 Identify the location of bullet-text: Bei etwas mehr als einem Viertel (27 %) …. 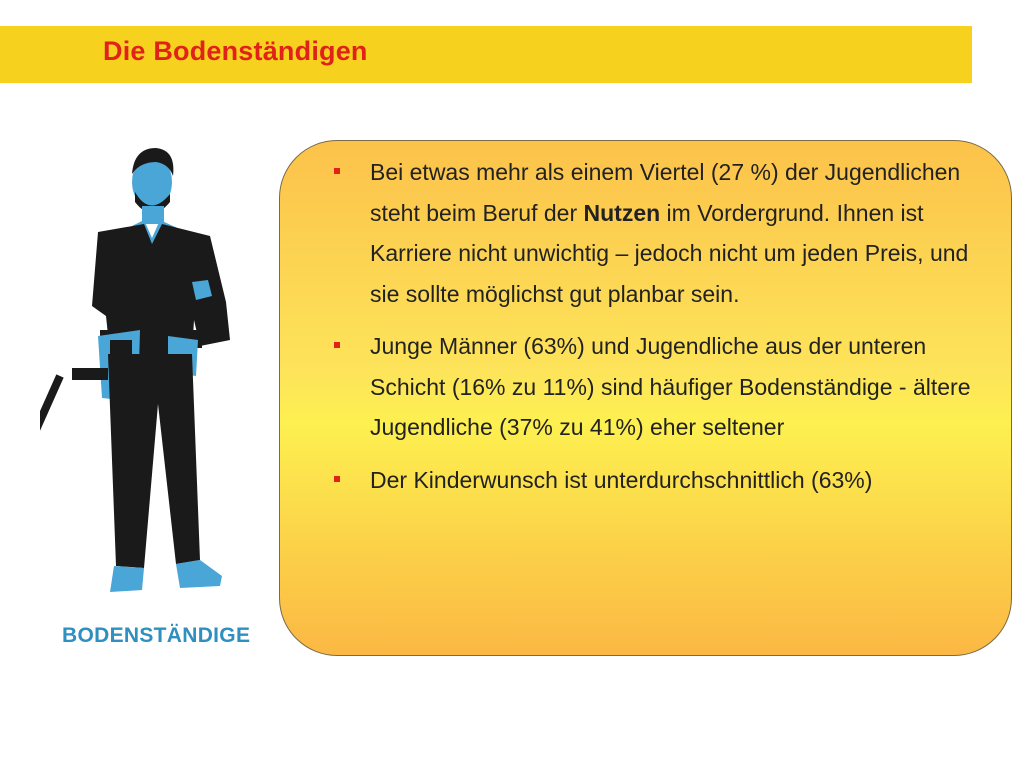
(665, 192).